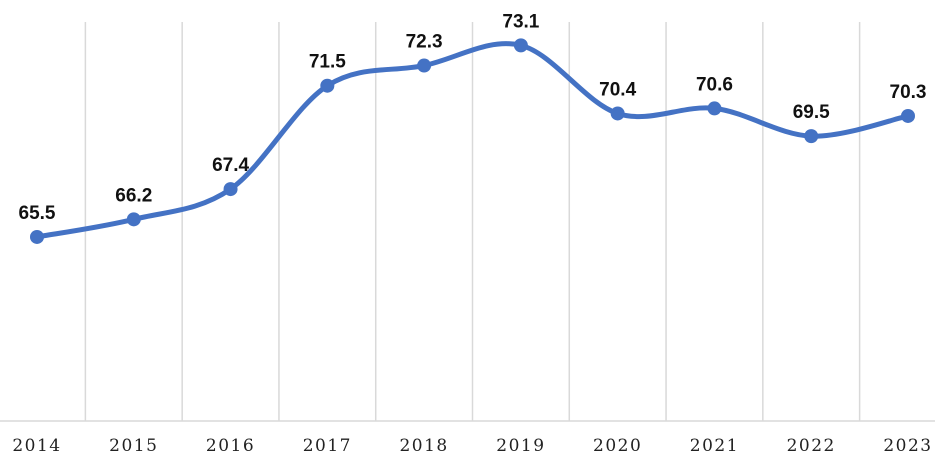 Image resolution: width=935 pixels, height=456 pixels. What do you see at coordinates (520, 45) in the screenshot?
I see `data-point-2019` at bounding box center [520, 45].